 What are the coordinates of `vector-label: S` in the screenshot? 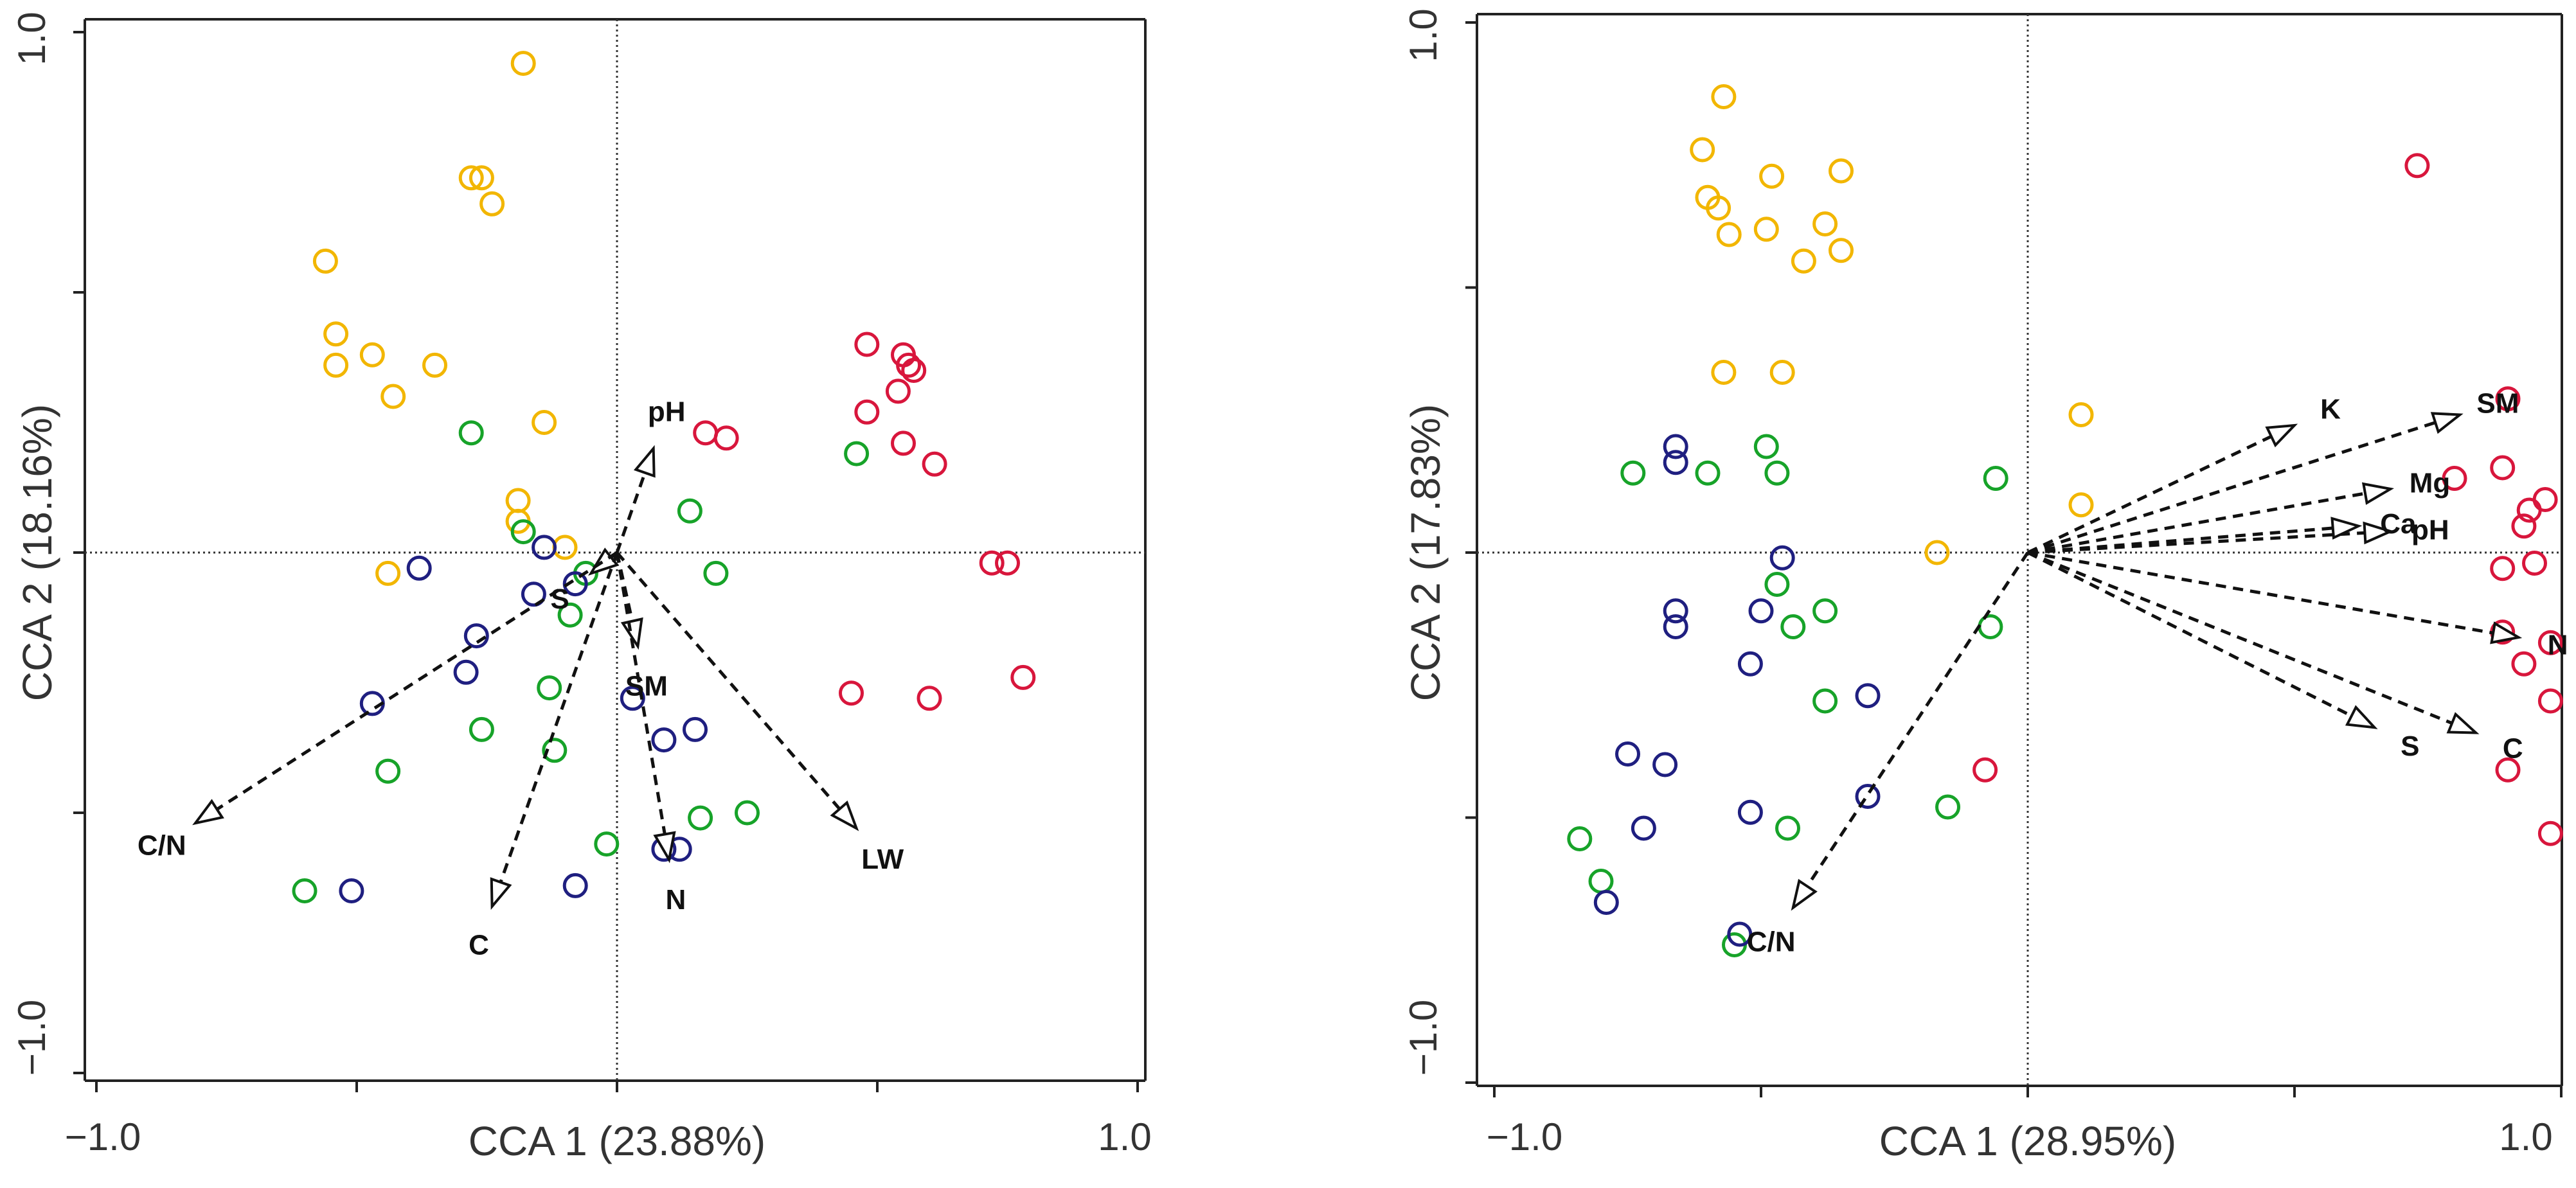 It's located at (559, 599).